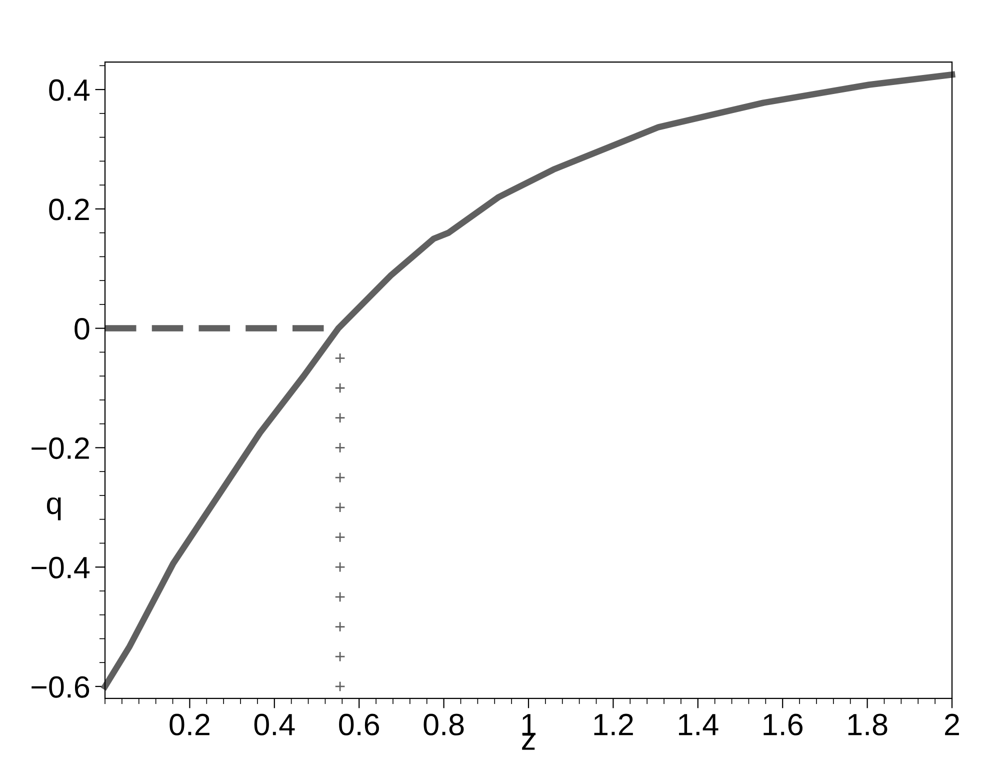 The width and height of the screenshot is (1000, 776). Describe the element at coordinates (61, 567) in the screenshot. I see `y-tick-label: −0.4` at that location.